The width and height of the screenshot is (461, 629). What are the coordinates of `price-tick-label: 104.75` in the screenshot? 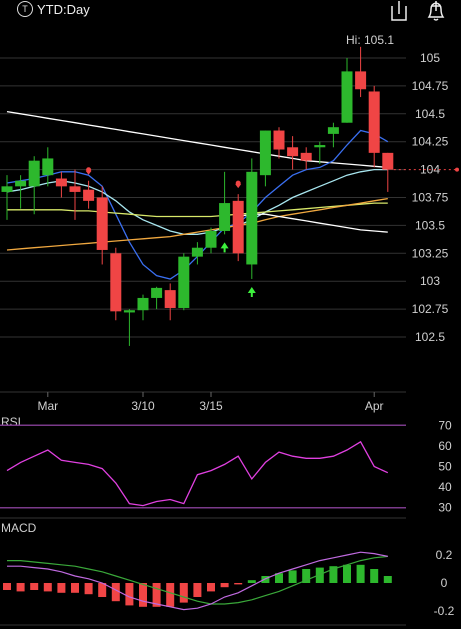 It's located at (430, 86).